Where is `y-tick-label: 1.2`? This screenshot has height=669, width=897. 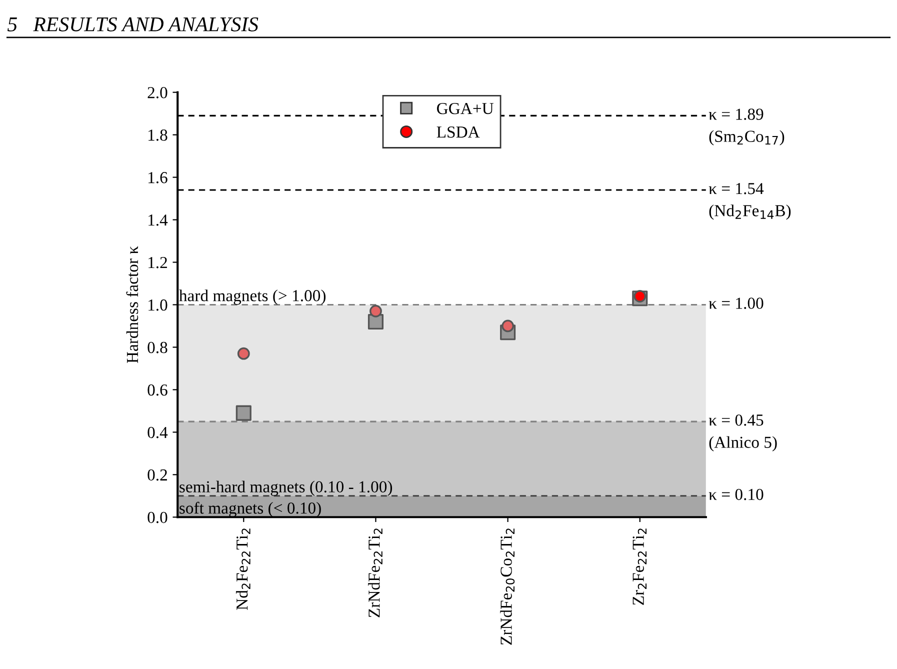
y-tick-label: 1.2 is located at coordinates (157, 262).